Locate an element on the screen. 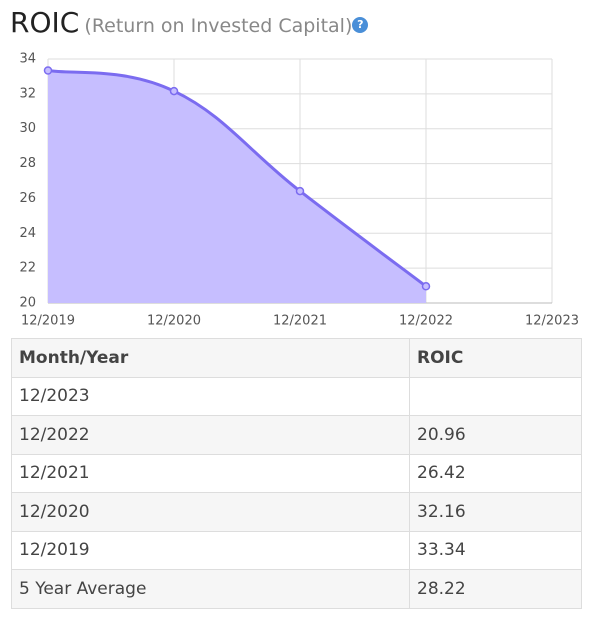 The width and height of the screenshot is (592, 621). table-row: 5 Year Average 28.22 is located at coordinates (296, 589).